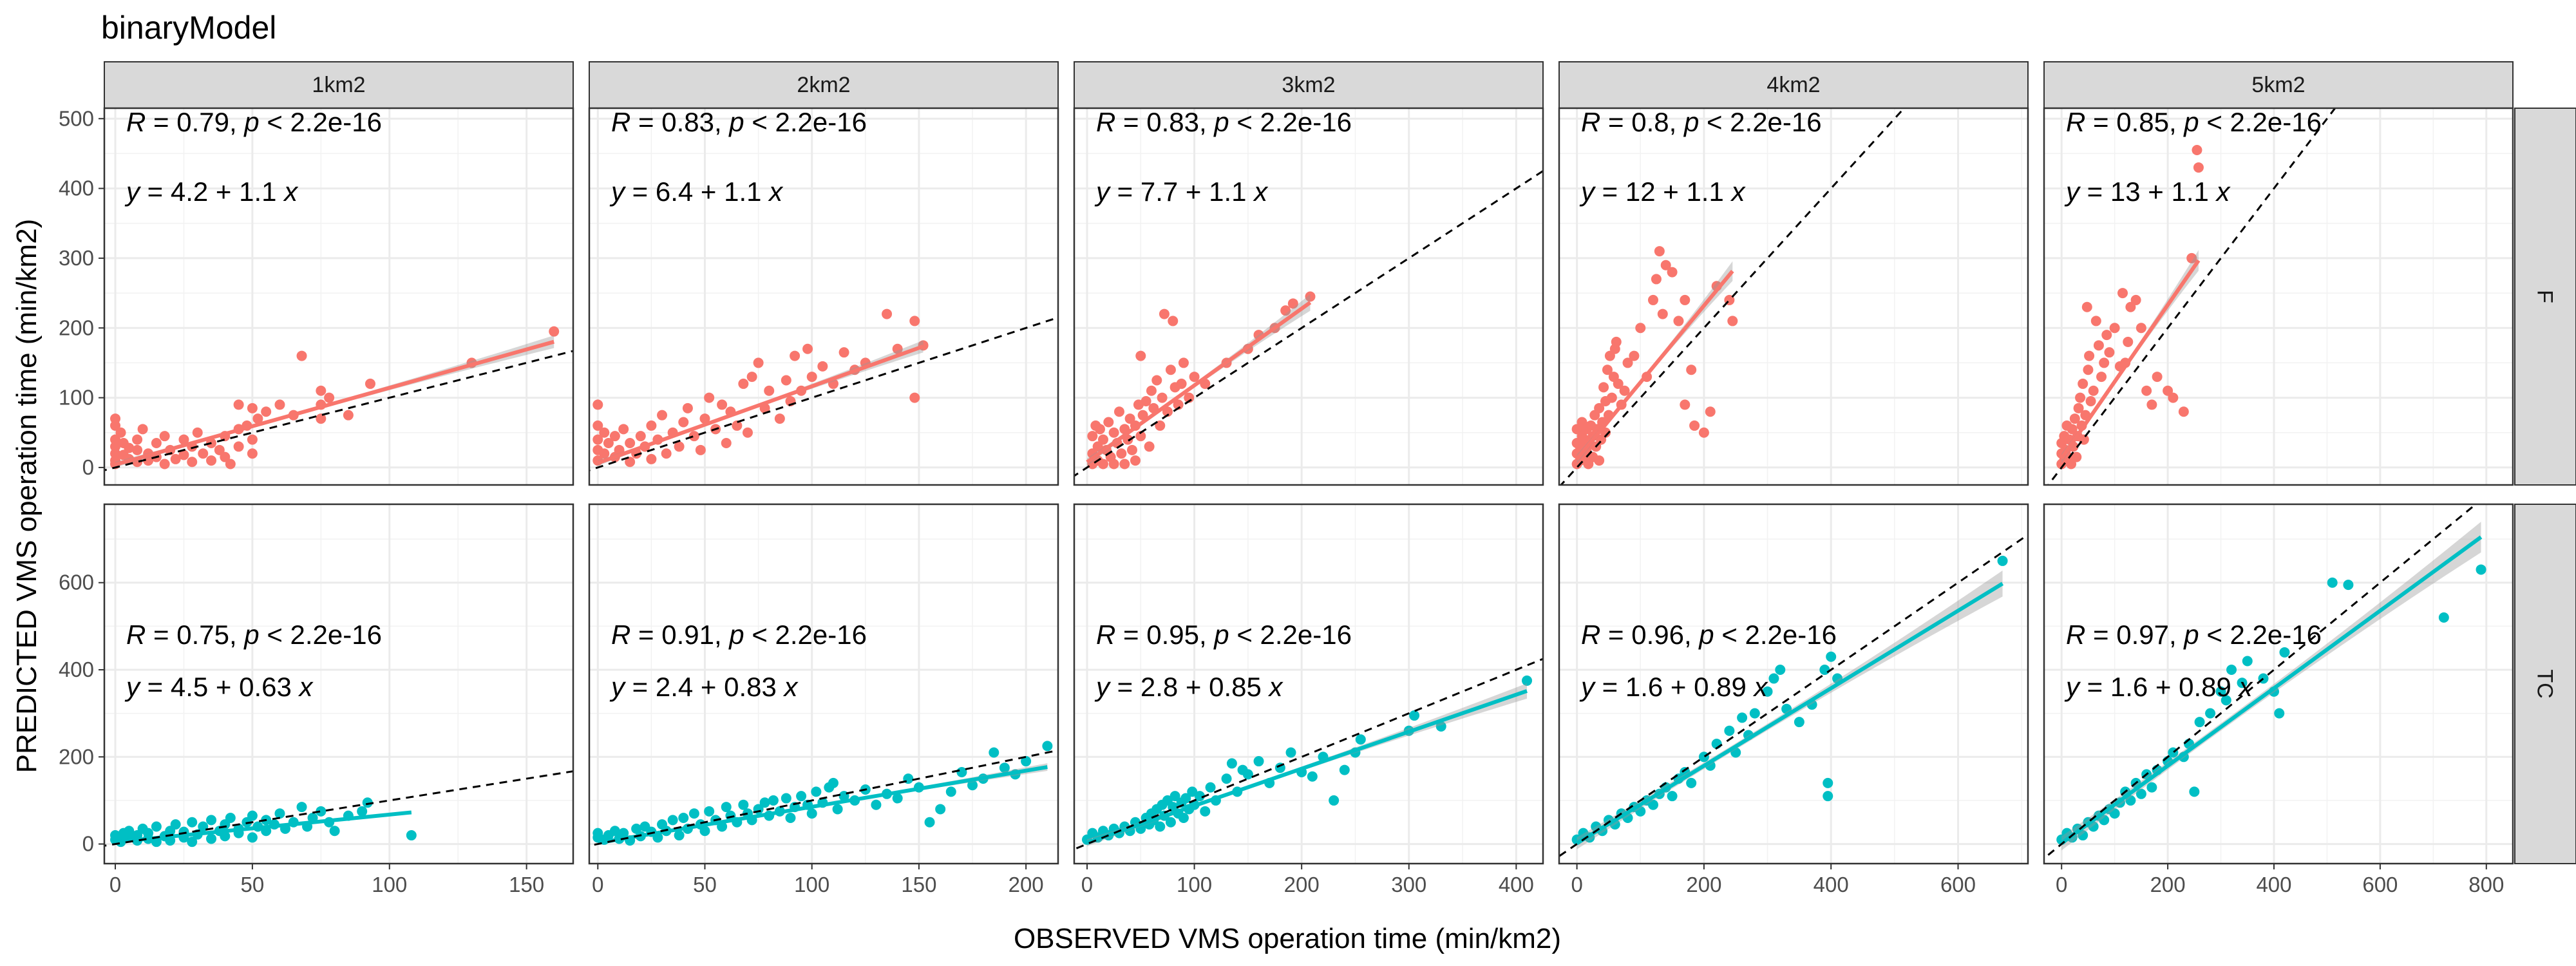 Image resolution: width=2576 pixels, height=966 pixels. Describe the element at coordinates (76, 327) in the screenshot. I see `y-tick-label: 200` at that location.